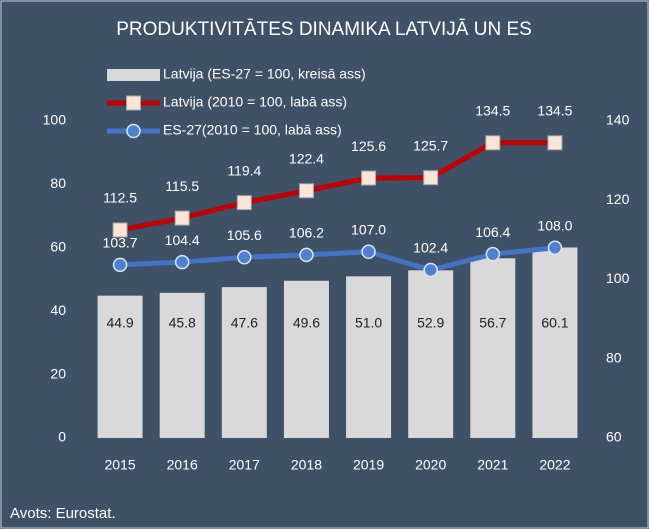 The image size is (649, 529). Describe the element at coordinates (55, 120) in the screenshot. I see `y-tick-label: 100` at that location.